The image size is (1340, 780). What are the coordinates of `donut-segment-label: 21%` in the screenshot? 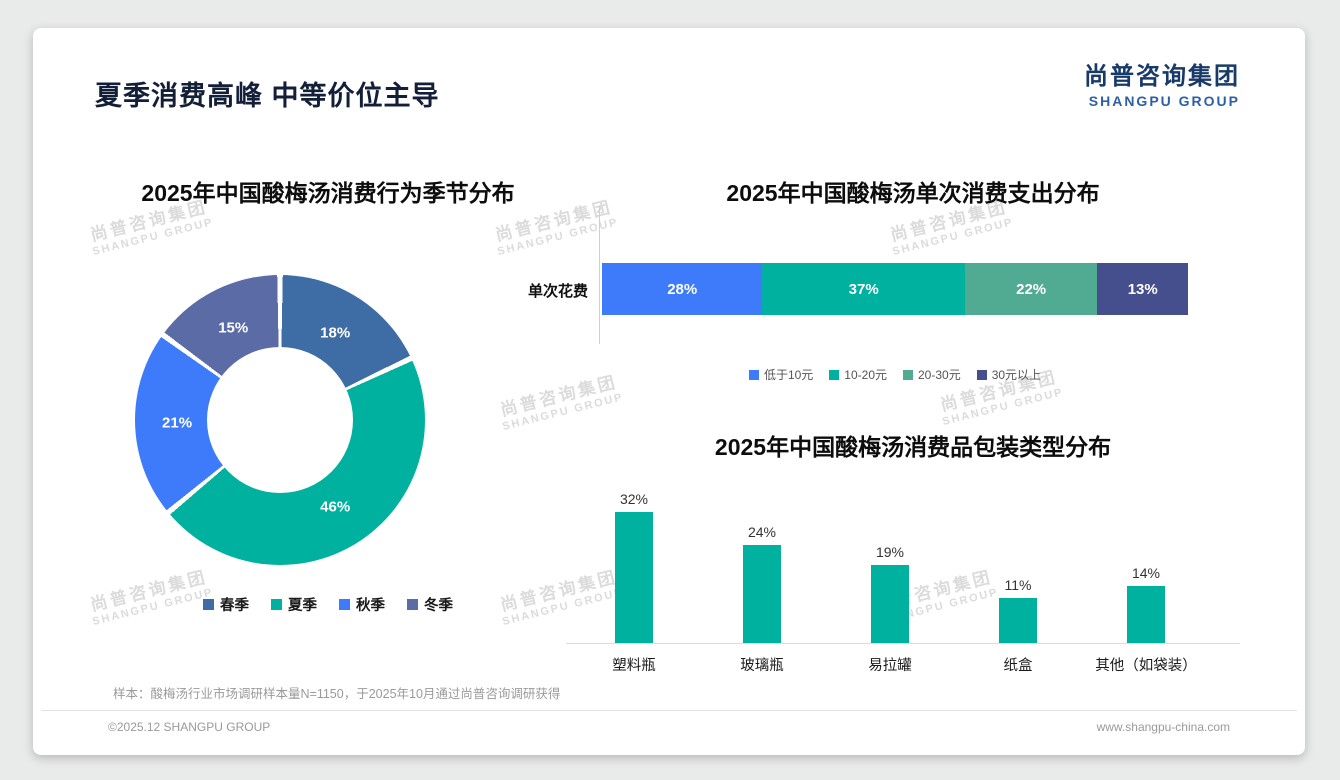 It's located at (177, 423).